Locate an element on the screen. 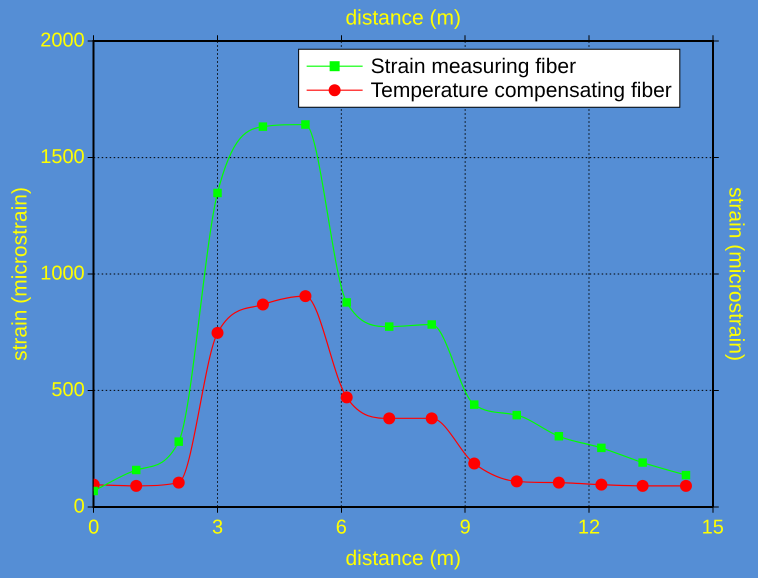  y2-axis-title: strain (microstrain) is located at coordinates (736, 274).